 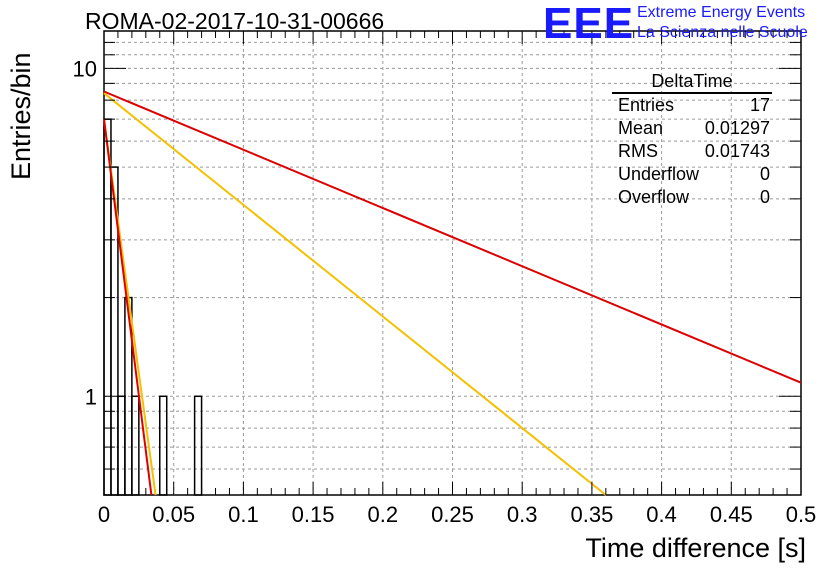 I want to click on x-tick-label: 0.45, so click(x=731, y=514).